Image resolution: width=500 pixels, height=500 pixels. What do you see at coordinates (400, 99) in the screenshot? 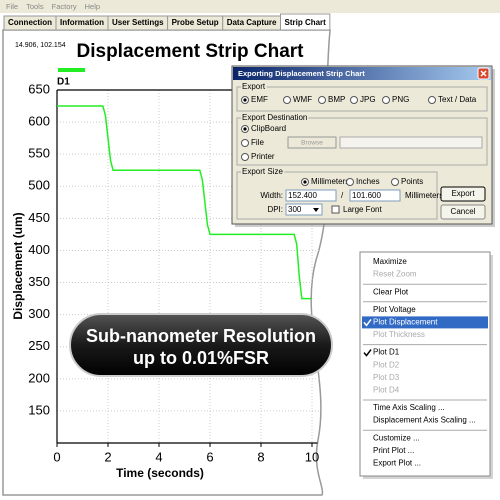
I see `radio-label: PNG` at bounding box center [400, 99].